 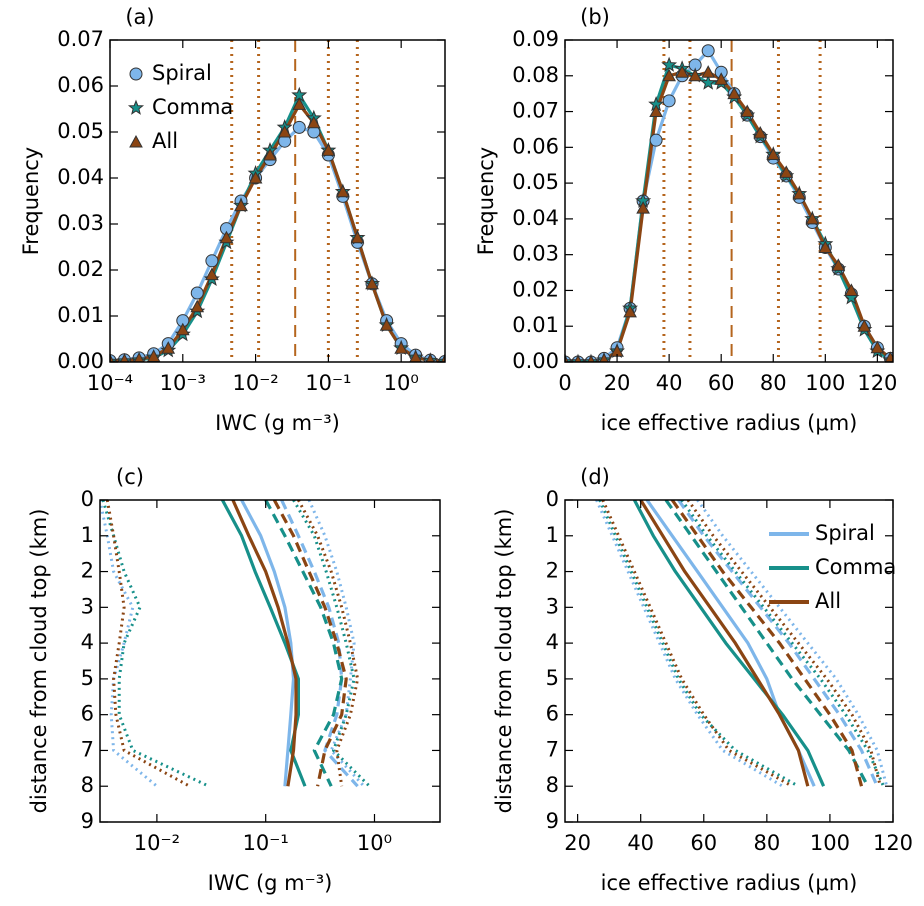 I want to click on x-tick-label: 10⁻¹, so click(x=266, y=843).